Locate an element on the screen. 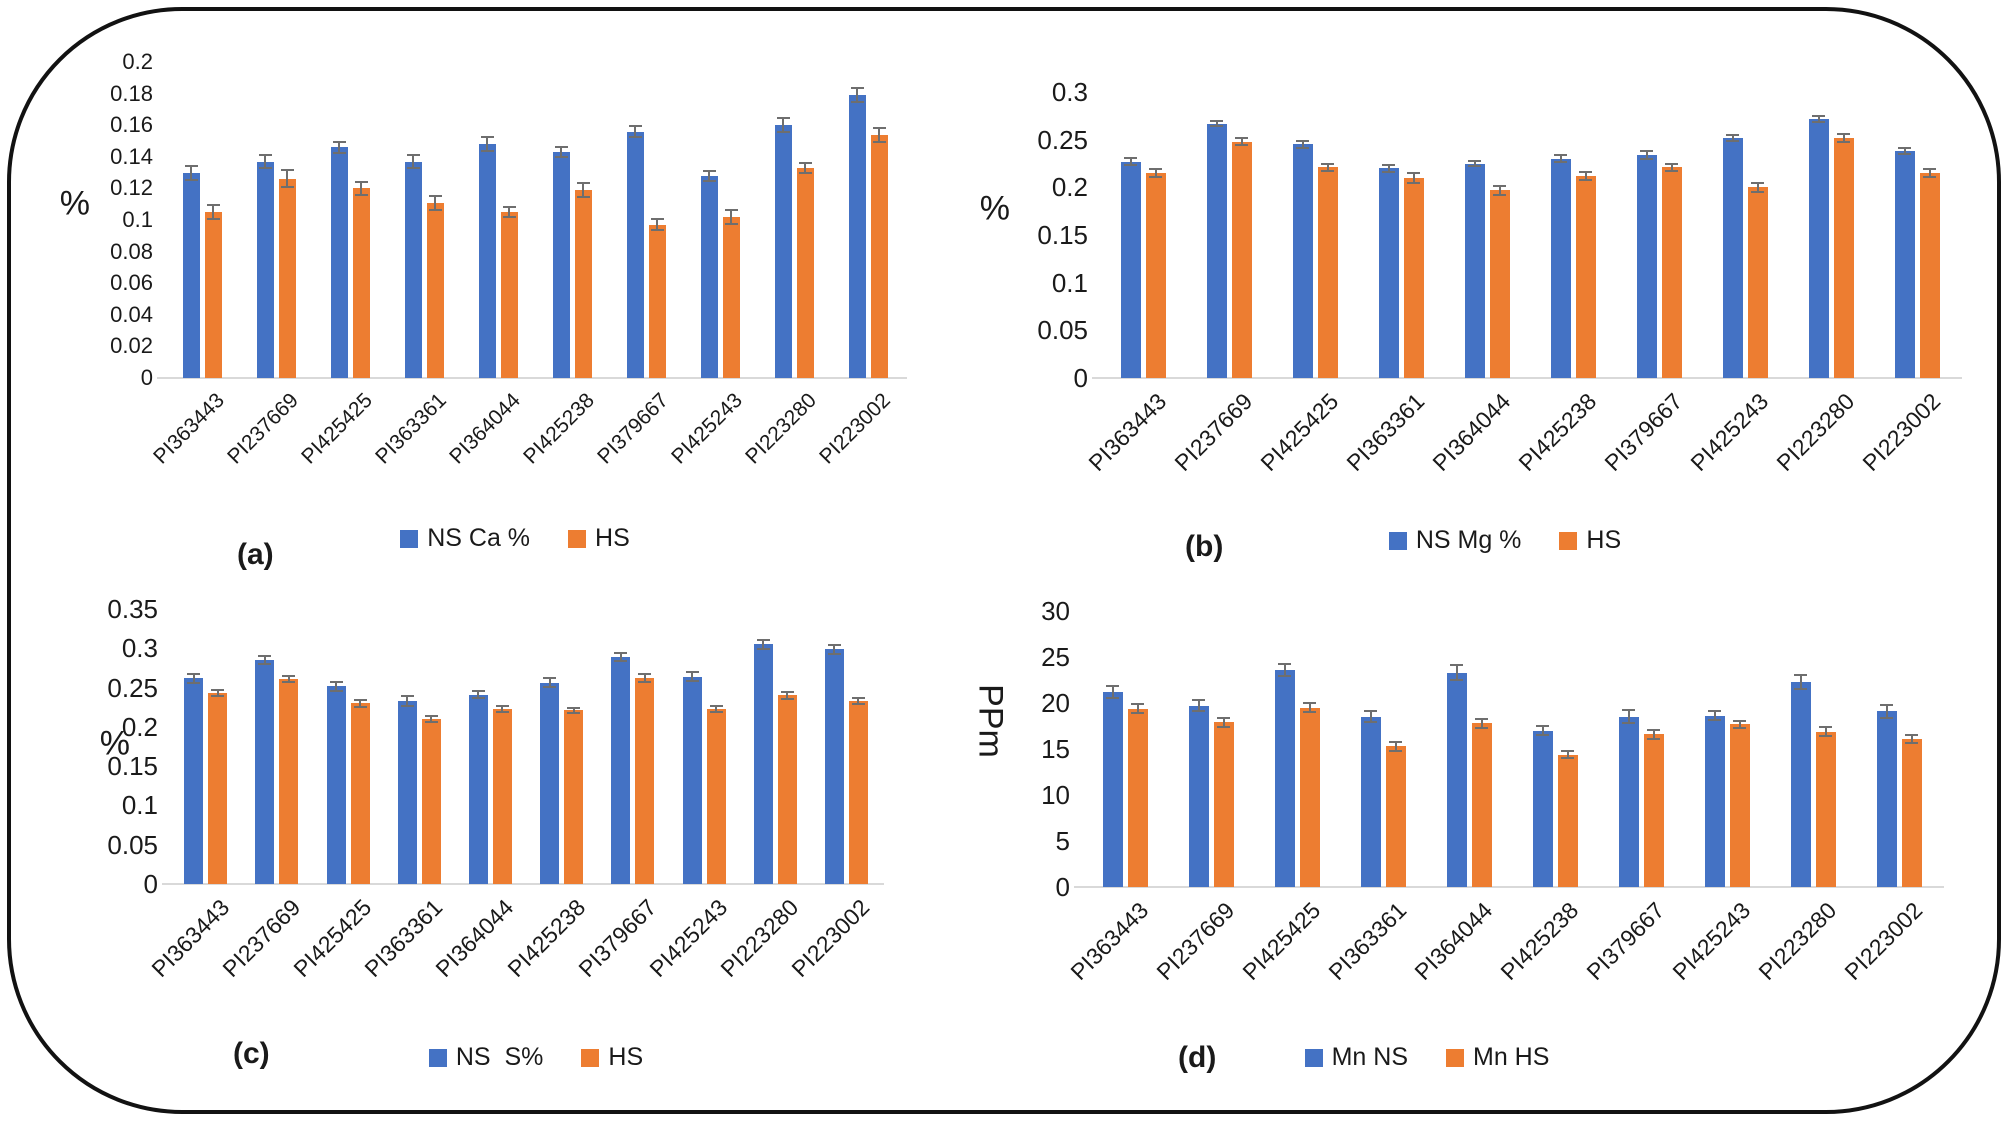 The width and height of the screenshot is (2008, 1121). bar-groups is located at coordinates (1512, 749).